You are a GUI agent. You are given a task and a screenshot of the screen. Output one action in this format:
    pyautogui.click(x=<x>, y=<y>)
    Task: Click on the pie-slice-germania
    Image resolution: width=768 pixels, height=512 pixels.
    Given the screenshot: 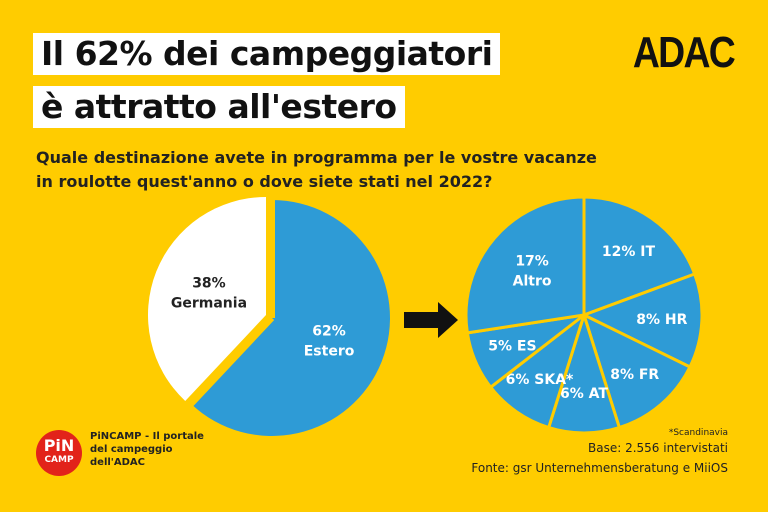 What is the action you would take?
    pyautogui.click(x=206, y=299)
    